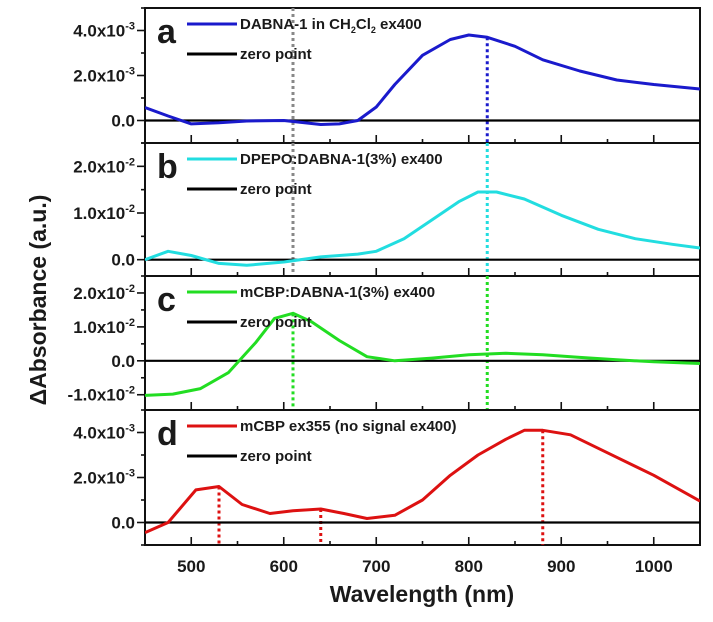 The height and width of the screenshot is (622, 713). What do you see at coordinates (425, 566) in the screenshot?
I see `x-axis: 500 600 700 800 900 1000` at bounding box center [425, 566].